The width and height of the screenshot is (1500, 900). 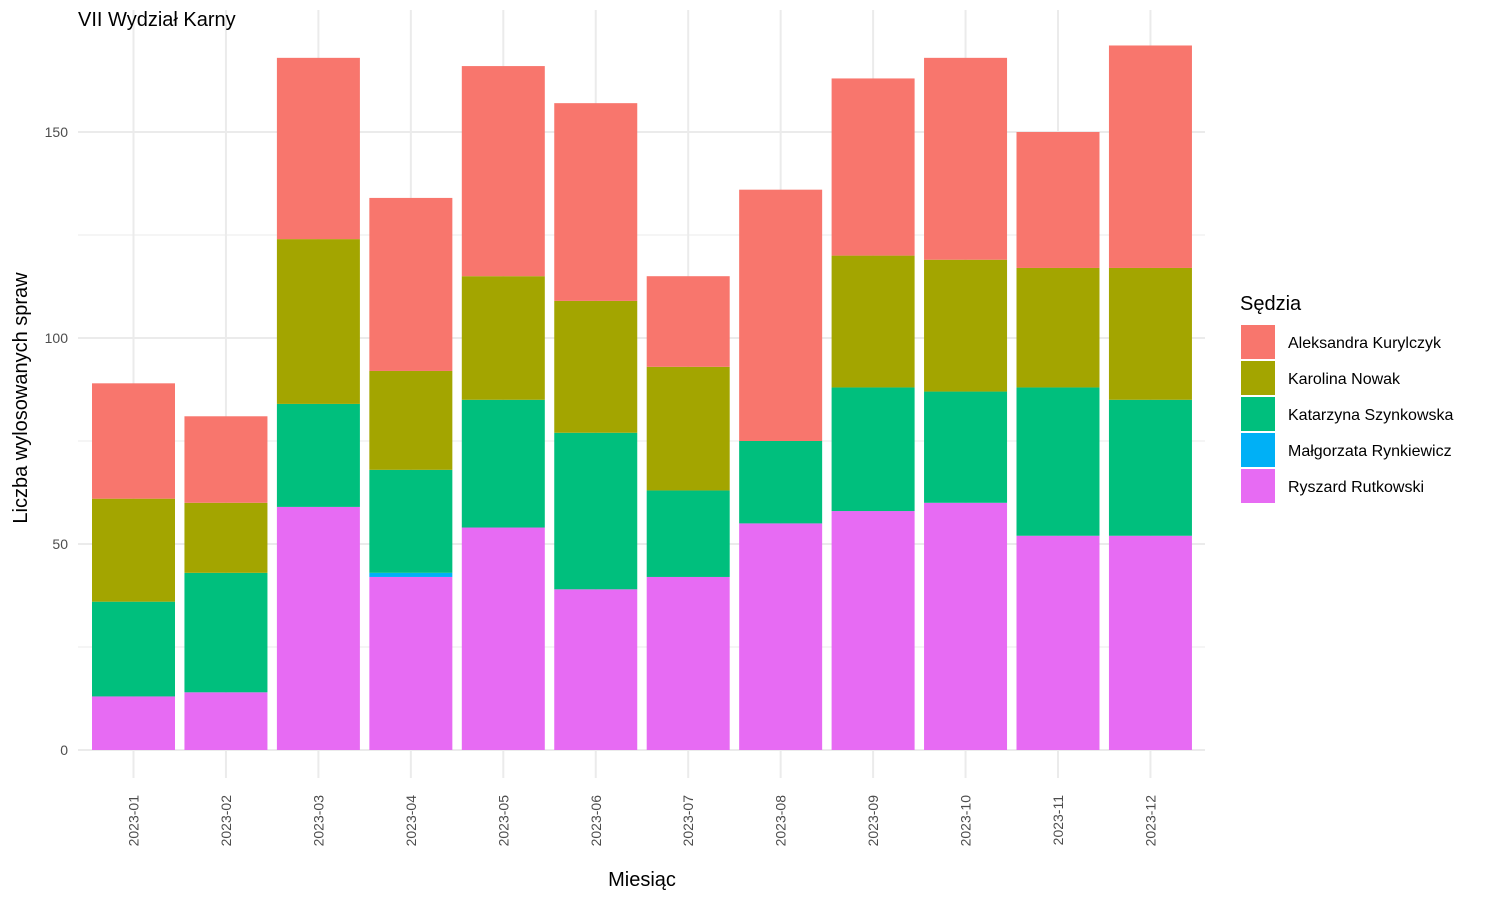 I want to click on legend-label: Aleksandra Kurylczyk, so click(x=1365, y=343).